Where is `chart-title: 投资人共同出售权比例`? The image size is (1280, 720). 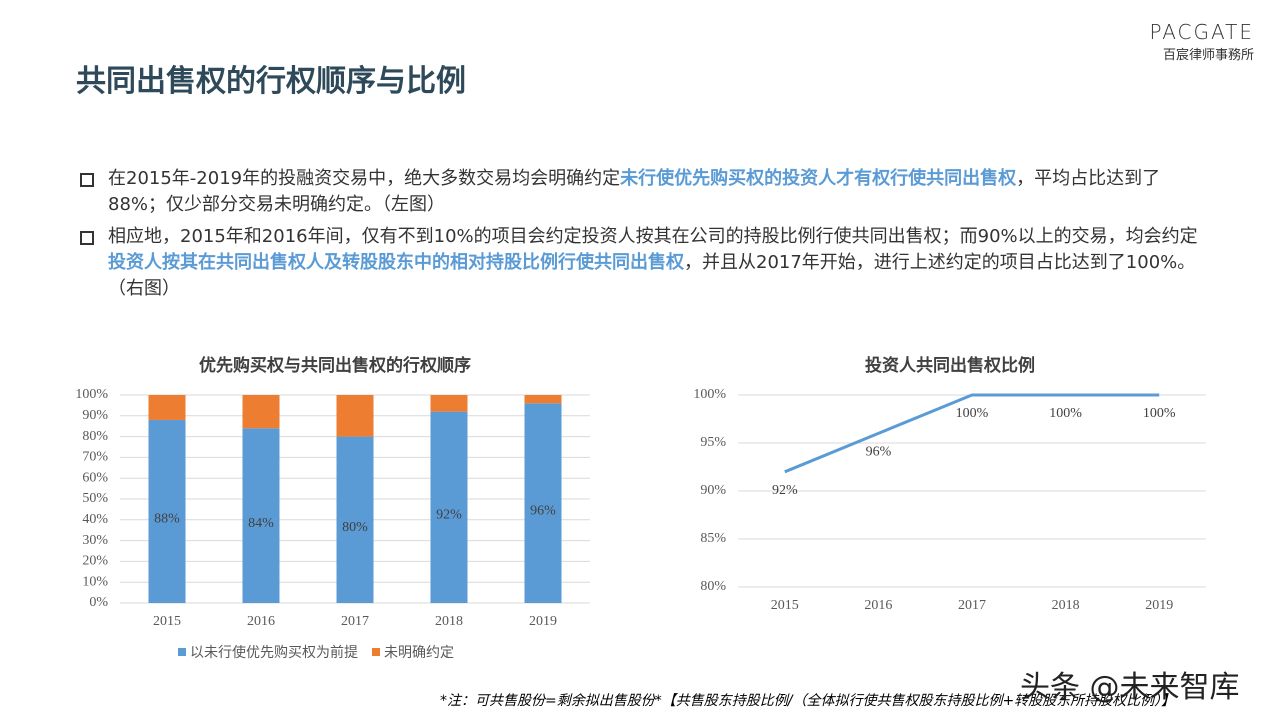
chart-title: 投资人共同出售权比例 is located at coordinates (950, 365).